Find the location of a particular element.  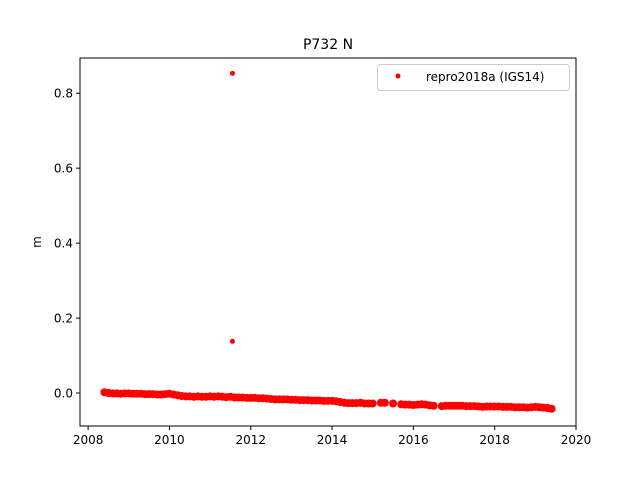

y-axis-ticks: 0.0 0.2 0.4 0.6 0.8 is located at coordinates (67, 244).